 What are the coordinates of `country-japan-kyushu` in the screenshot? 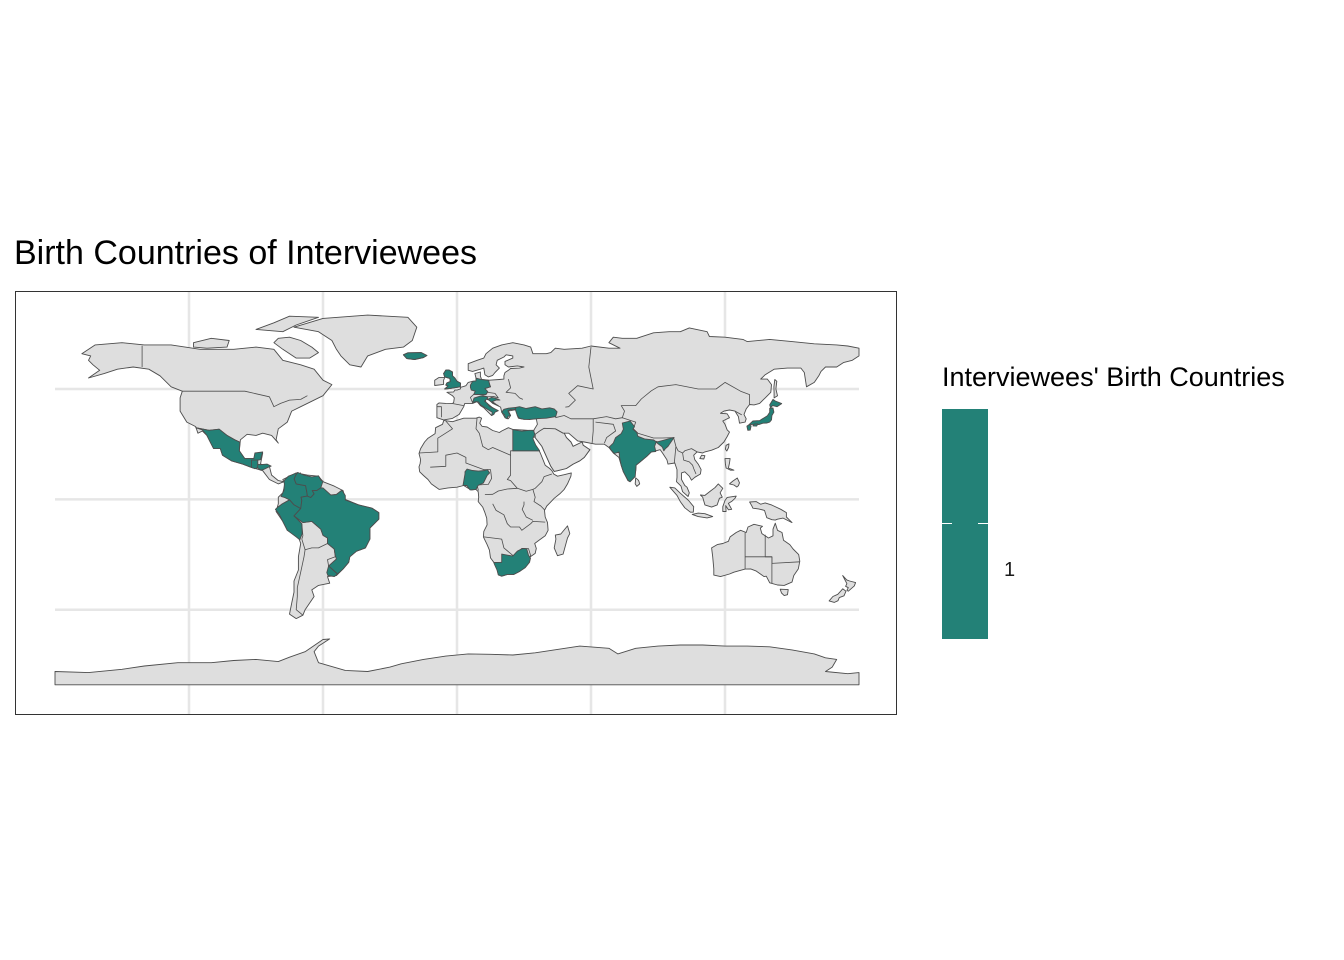 It's located at (749, 427).